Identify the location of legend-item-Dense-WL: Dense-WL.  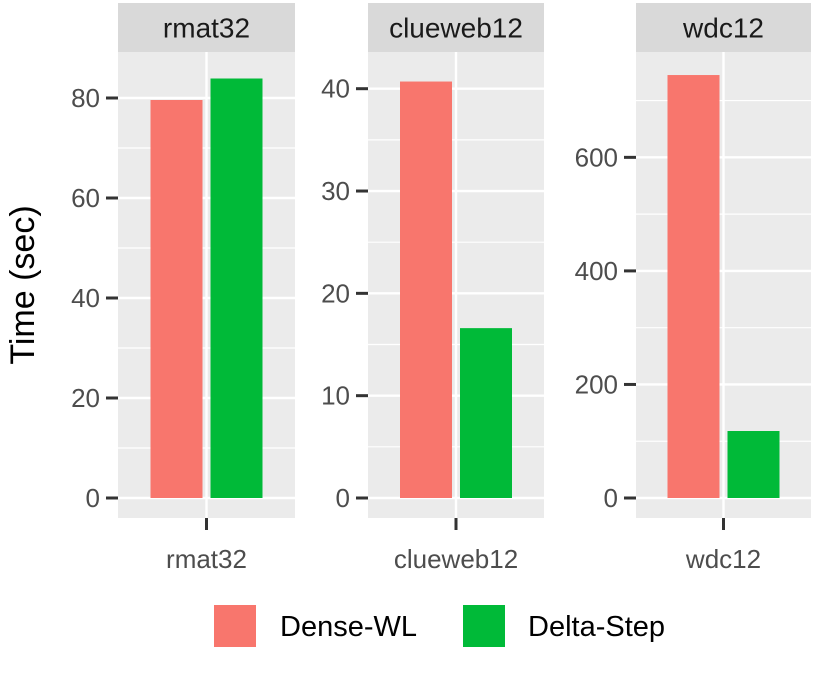
(315, 626).